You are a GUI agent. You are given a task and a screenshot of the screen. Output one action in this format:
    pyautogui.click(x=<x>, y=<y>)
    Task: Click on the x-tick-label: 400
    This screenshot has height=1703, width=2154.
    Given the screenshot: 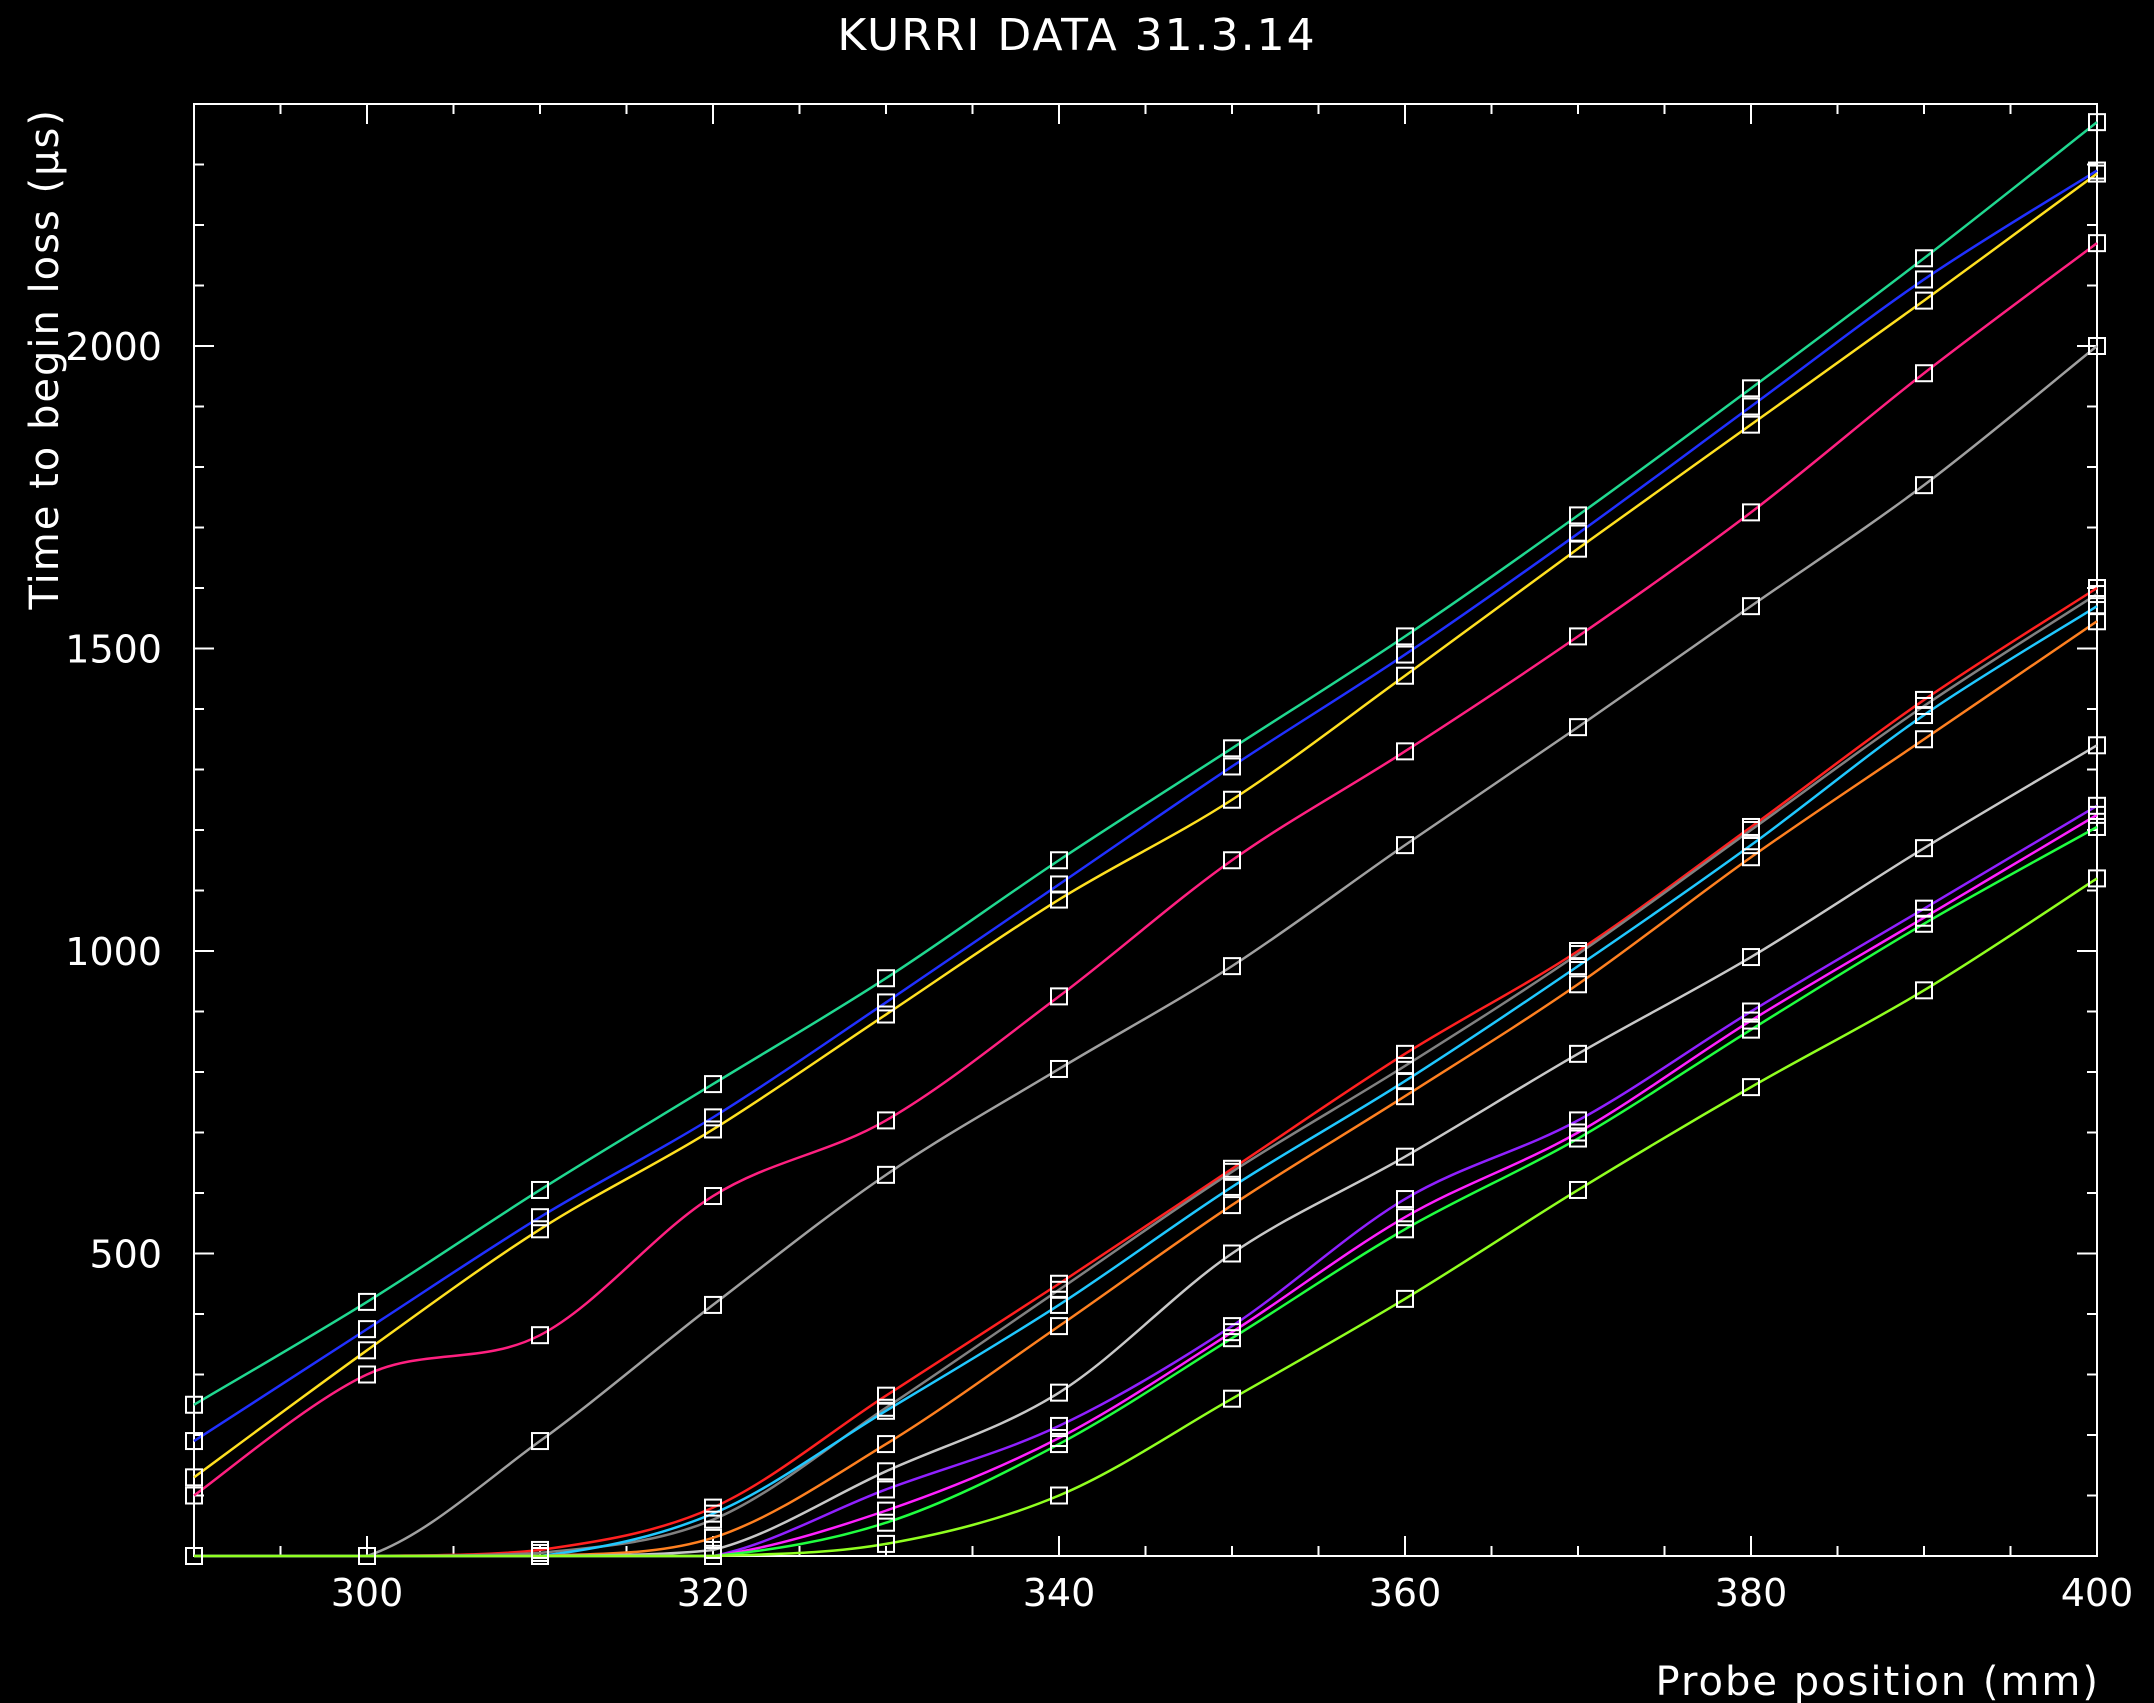 What is the action you would take?
    pyautogui.click(x=2097, y=1593)
    